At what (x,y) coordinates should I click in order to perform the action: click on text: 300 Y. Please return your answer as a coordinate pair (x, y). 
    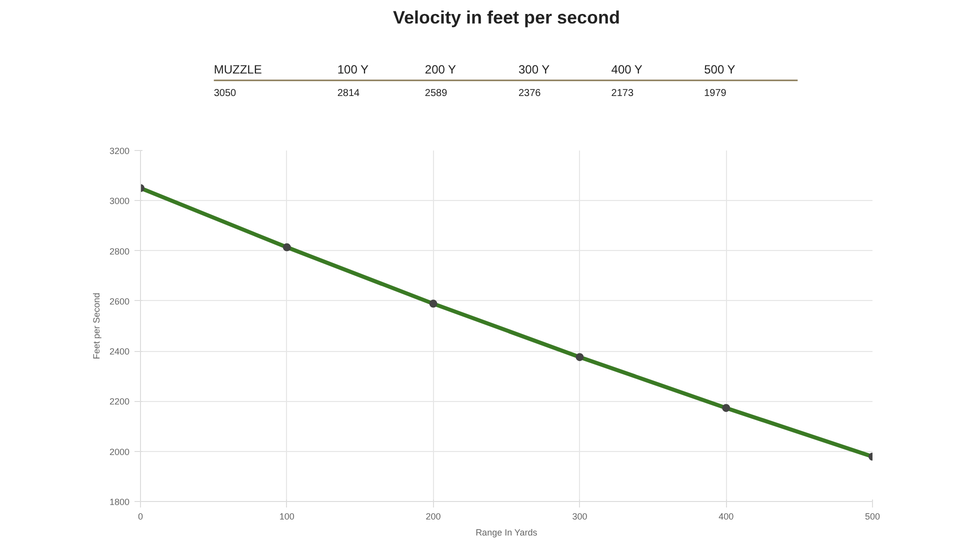
    Looking at the image, I should click on (534, 69).